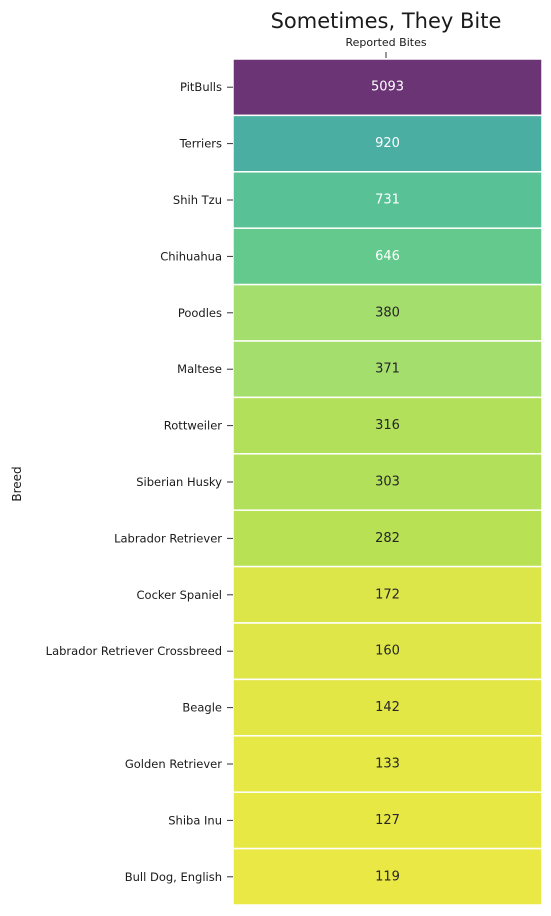  I want to click on y-tick-label: Maltese, so click(199, 369).